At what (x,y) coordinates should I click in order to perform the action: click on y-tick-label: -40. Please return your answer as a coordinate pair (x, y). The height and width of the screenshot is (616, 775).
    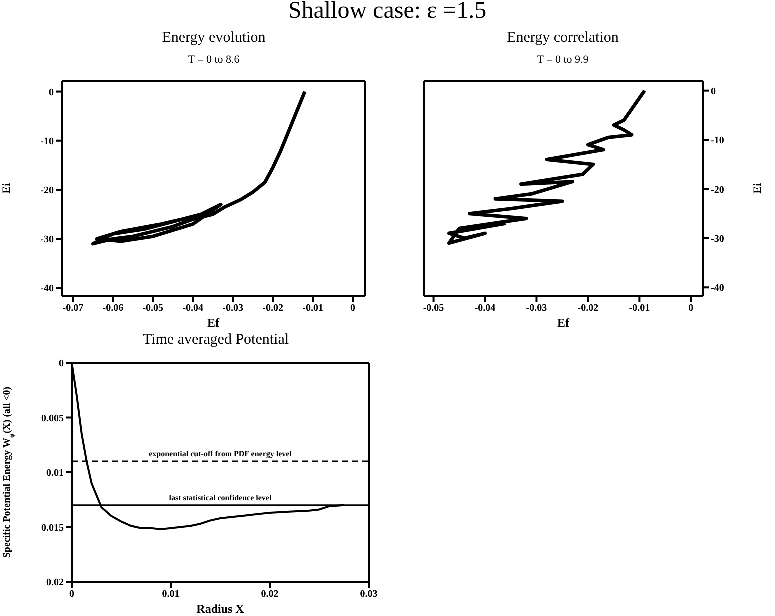
    Looking at the image, I should click on (47, 289).